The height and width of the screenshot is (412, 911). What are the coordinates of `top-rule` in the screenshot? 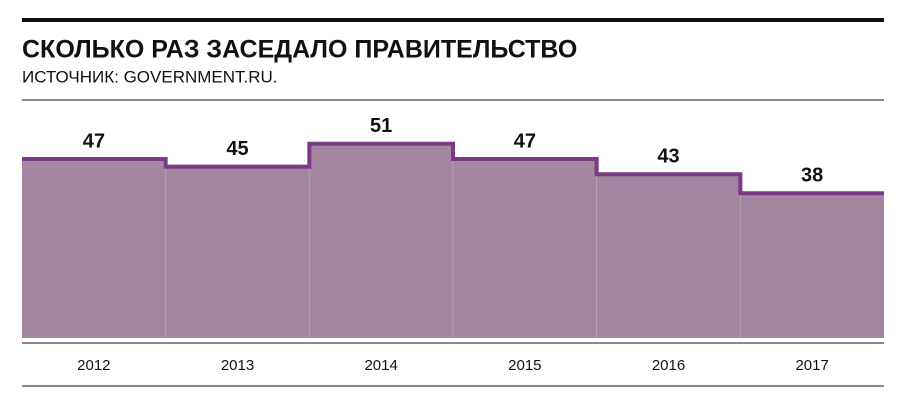 It's located at (453, 20).